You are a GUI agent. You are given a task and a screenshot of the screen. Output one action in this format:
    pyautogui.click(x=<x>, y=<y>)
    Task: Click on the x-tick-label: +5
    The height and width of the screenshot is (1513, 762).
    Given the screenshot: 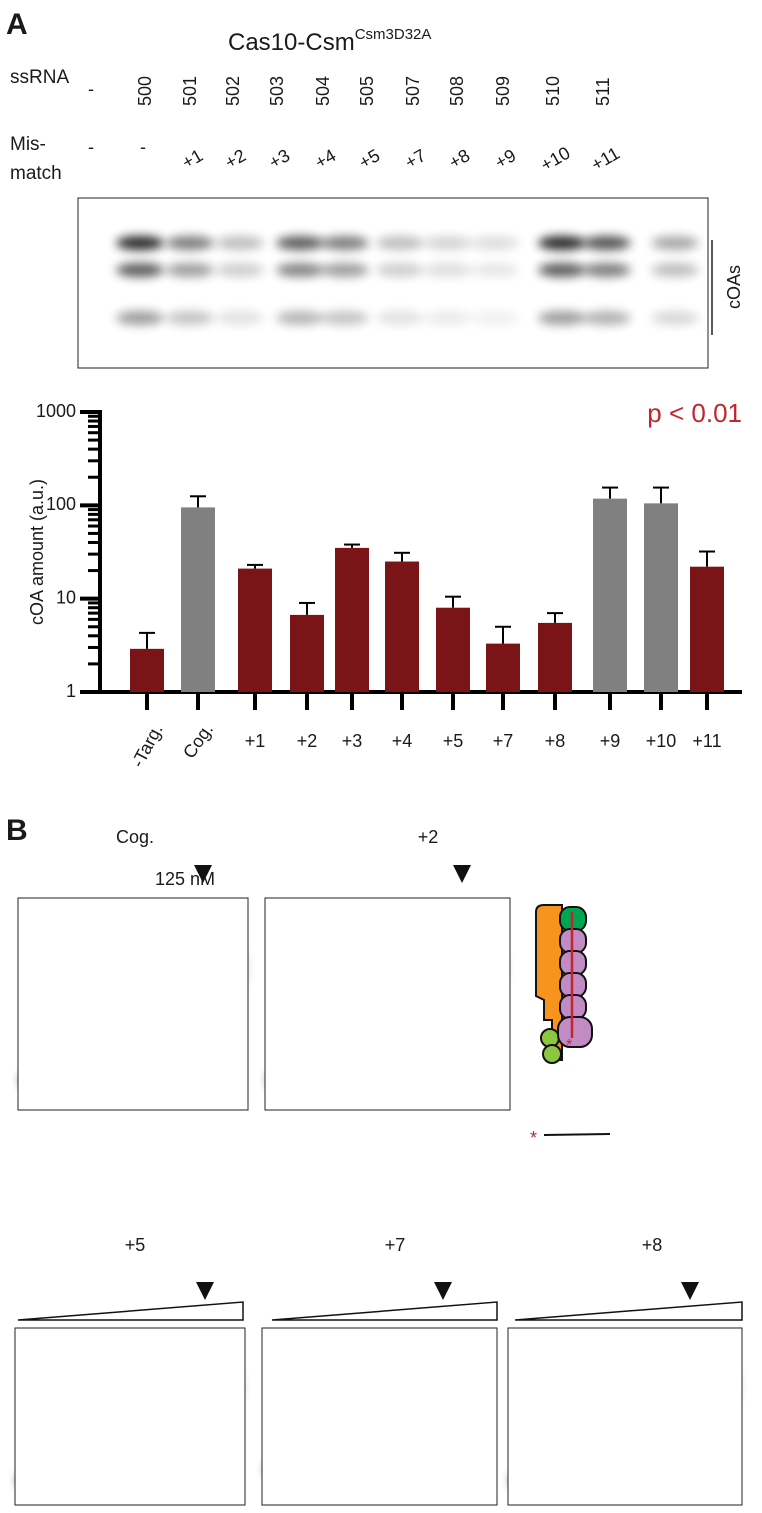 What is the action you would take?
    pyautogui.click(x=453, y=741)
    